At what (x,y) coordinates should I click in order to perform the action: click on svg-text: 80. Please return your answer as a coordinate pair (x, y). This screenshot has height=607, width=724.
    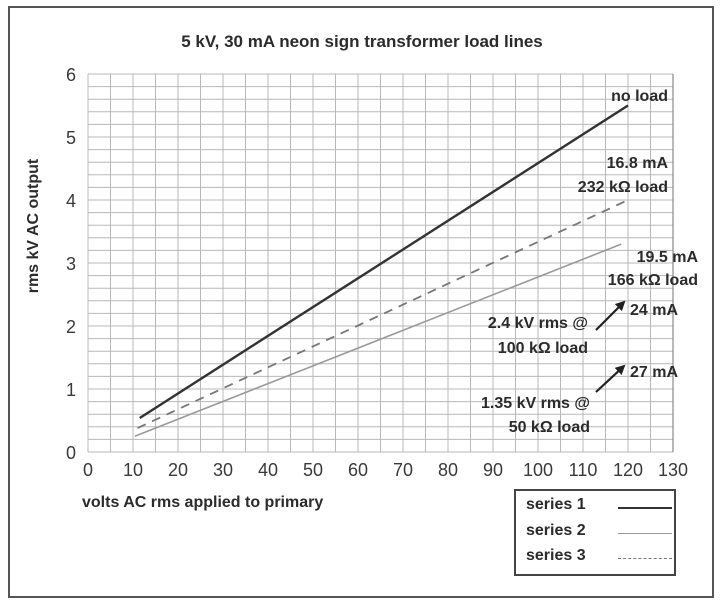
    Looking at the image, I should click on (448, 470).